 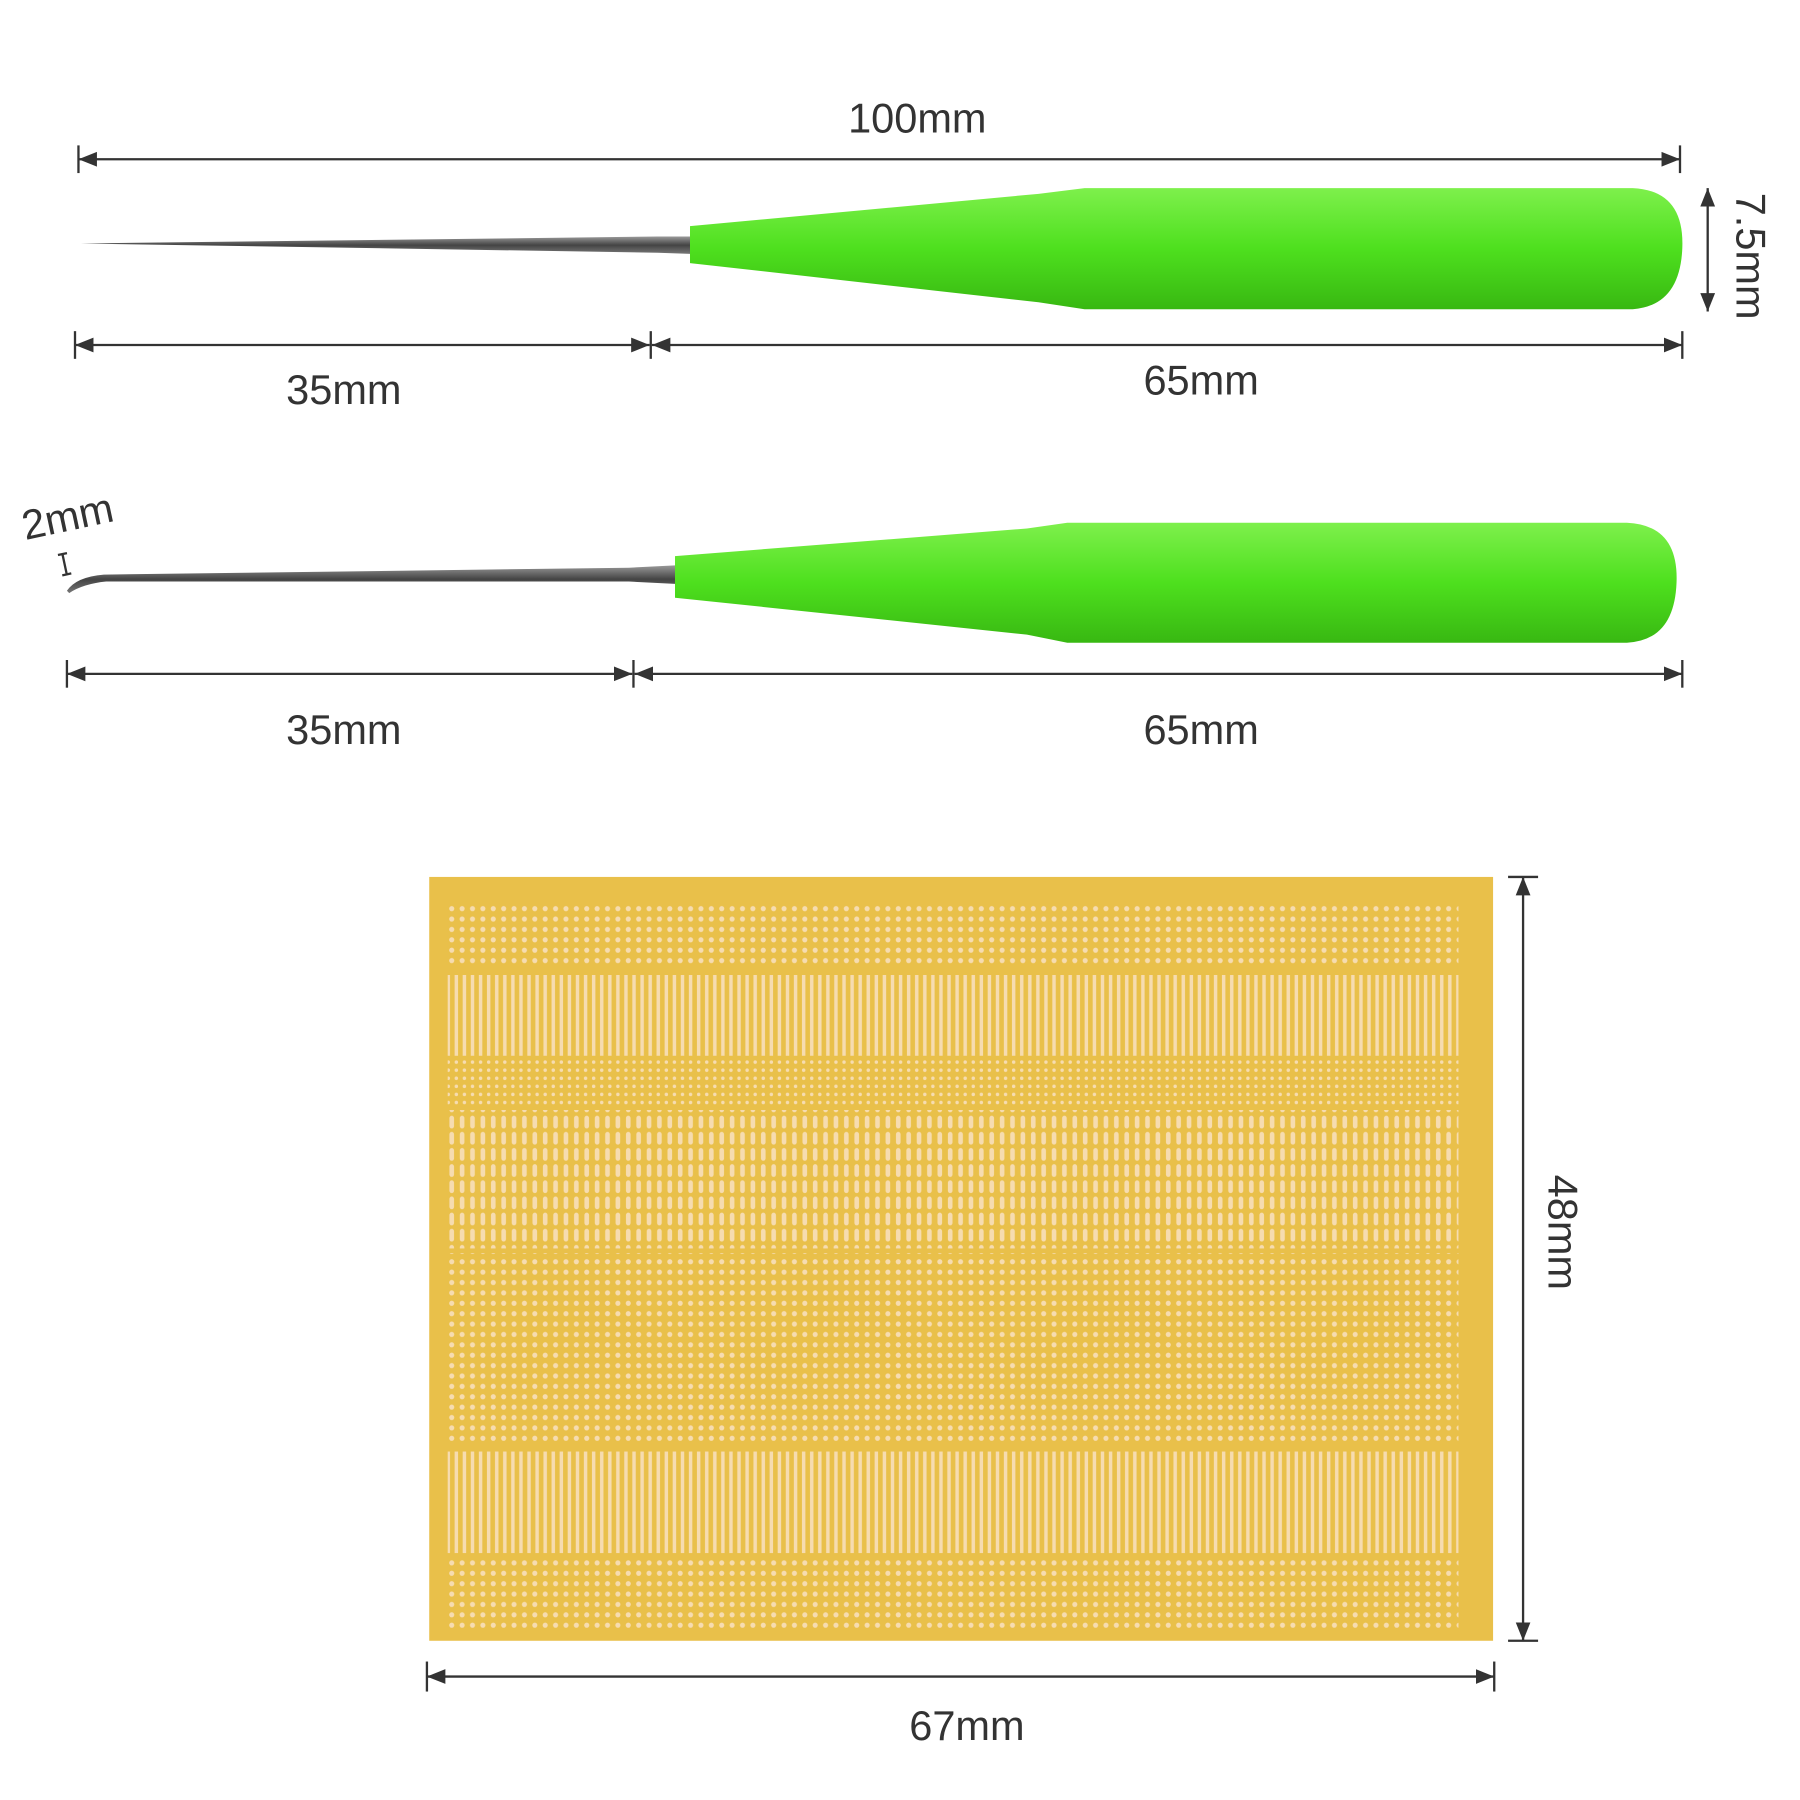 What do you see at coordinates (385, 245) in the screenshot?
I see `needle-tip` at bounding box center [385, 245].